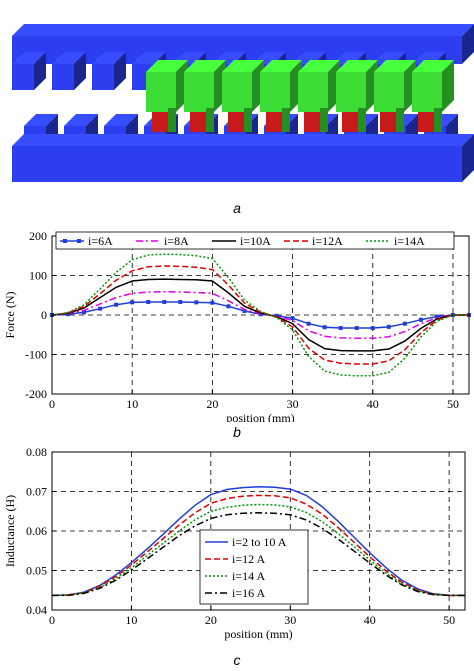 This screenshot has height=671, width=474. I want to click on legend-label: i=2 to 10 A, so click(259, 542).